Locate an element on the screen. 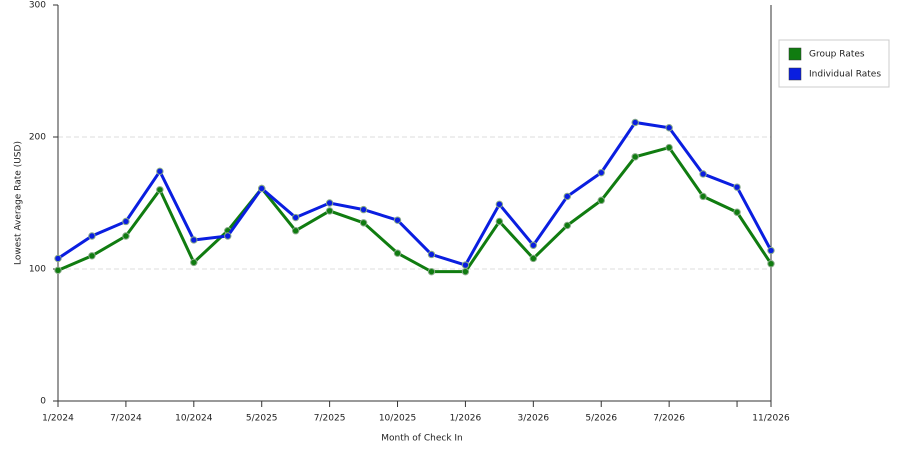 Image resolution: width=900 pixels, height=450 pixels. x-axis-label: Month of Check In is located at coordinates (422, 439).